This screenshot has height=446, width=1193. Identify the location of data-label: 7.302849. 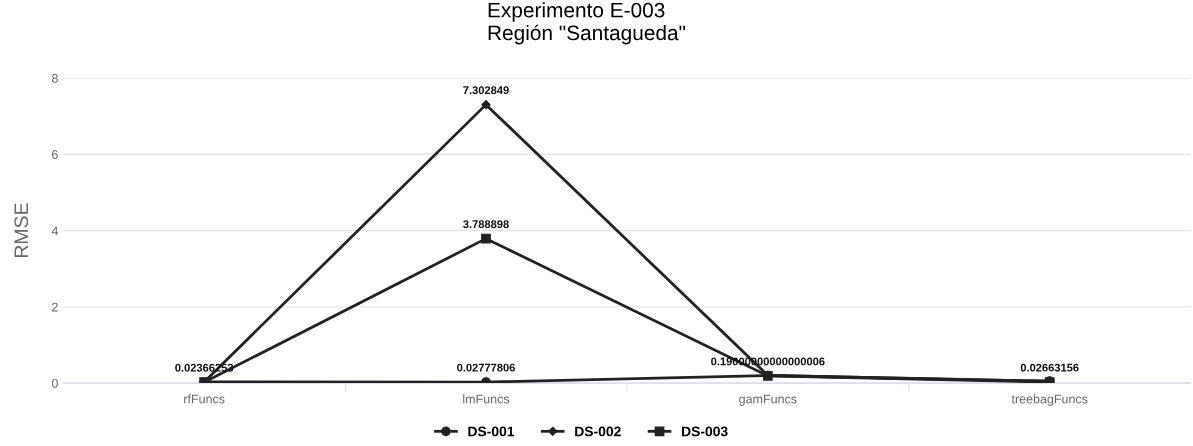
(486, 90).